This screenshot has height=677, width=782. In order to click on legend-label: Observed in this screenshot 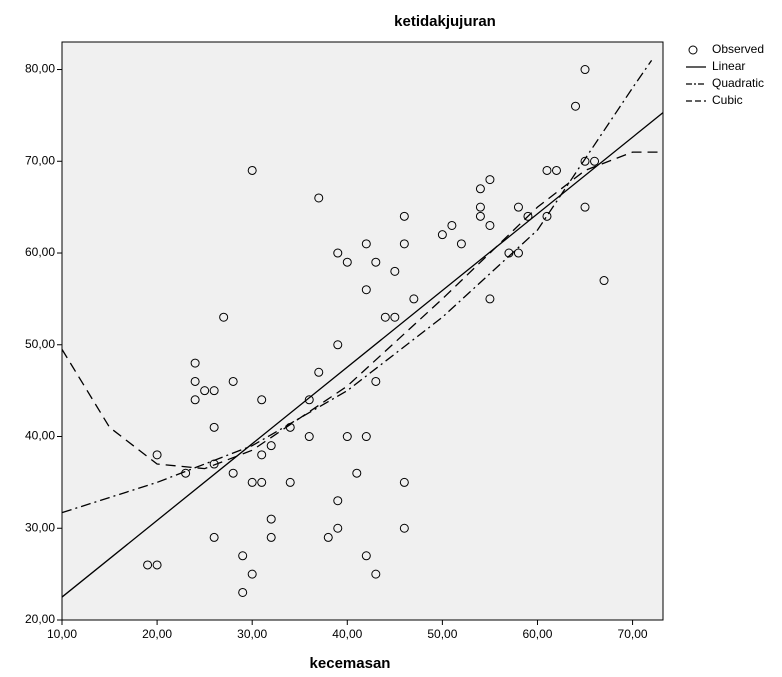, I will do `click(738, 49)`.